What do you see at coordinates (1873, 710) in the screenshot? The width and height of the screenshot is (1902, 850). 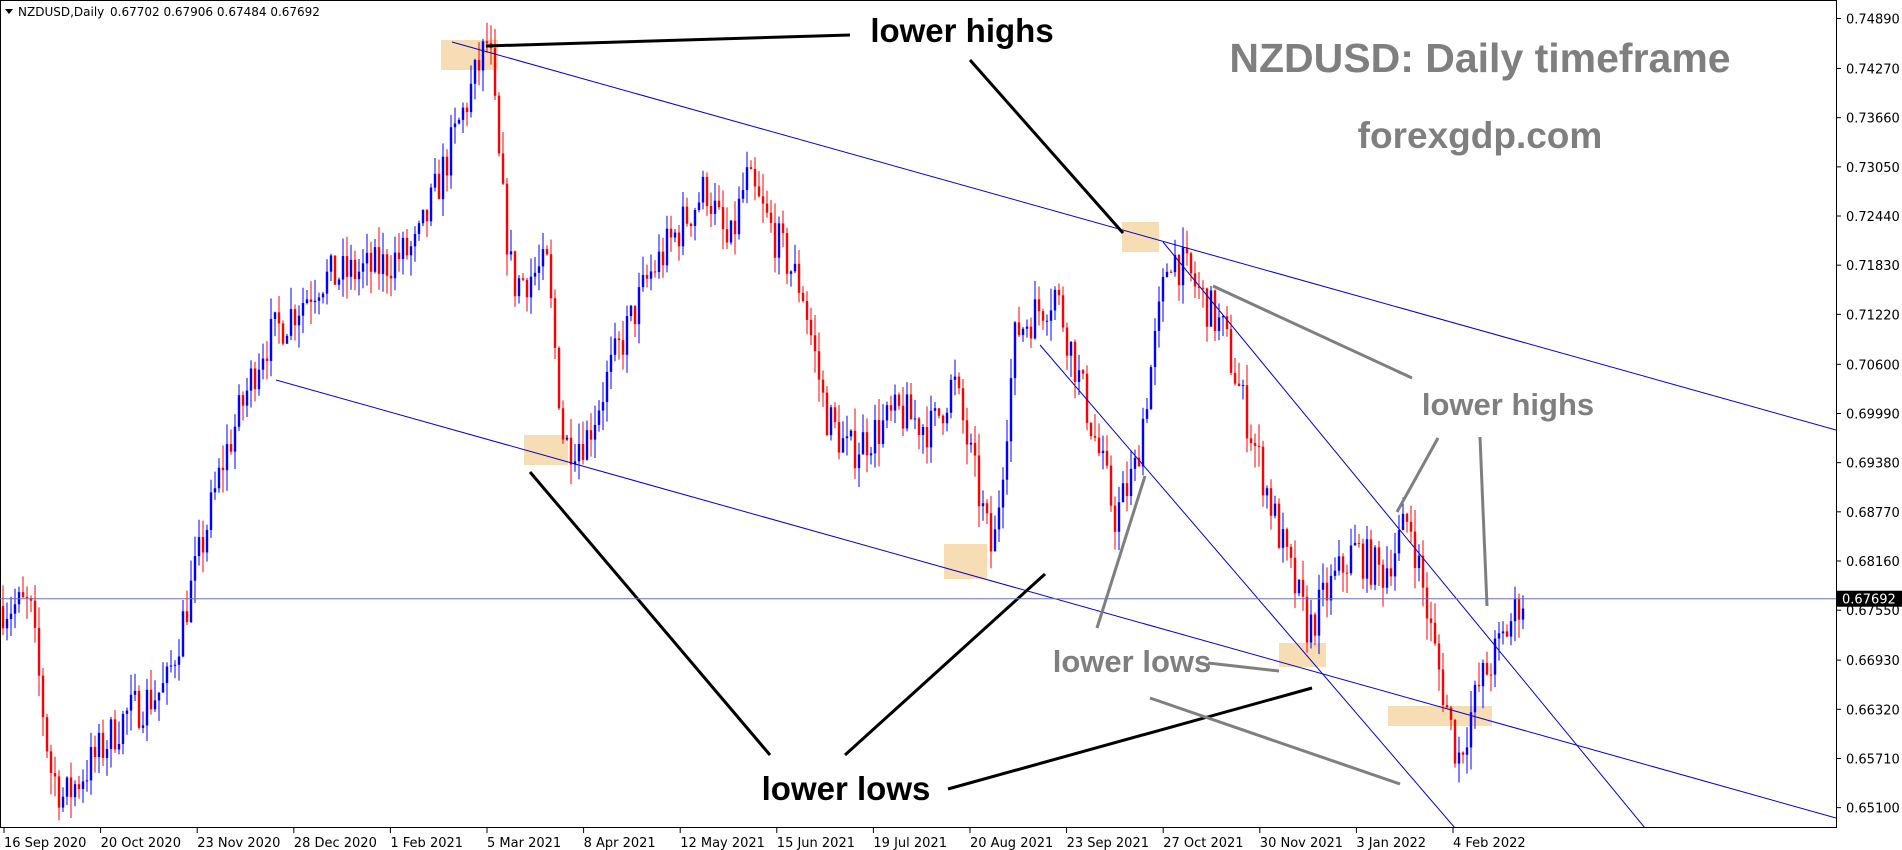 I see `price-tick-label: 0.66320` at bounding box center [1873, 710].